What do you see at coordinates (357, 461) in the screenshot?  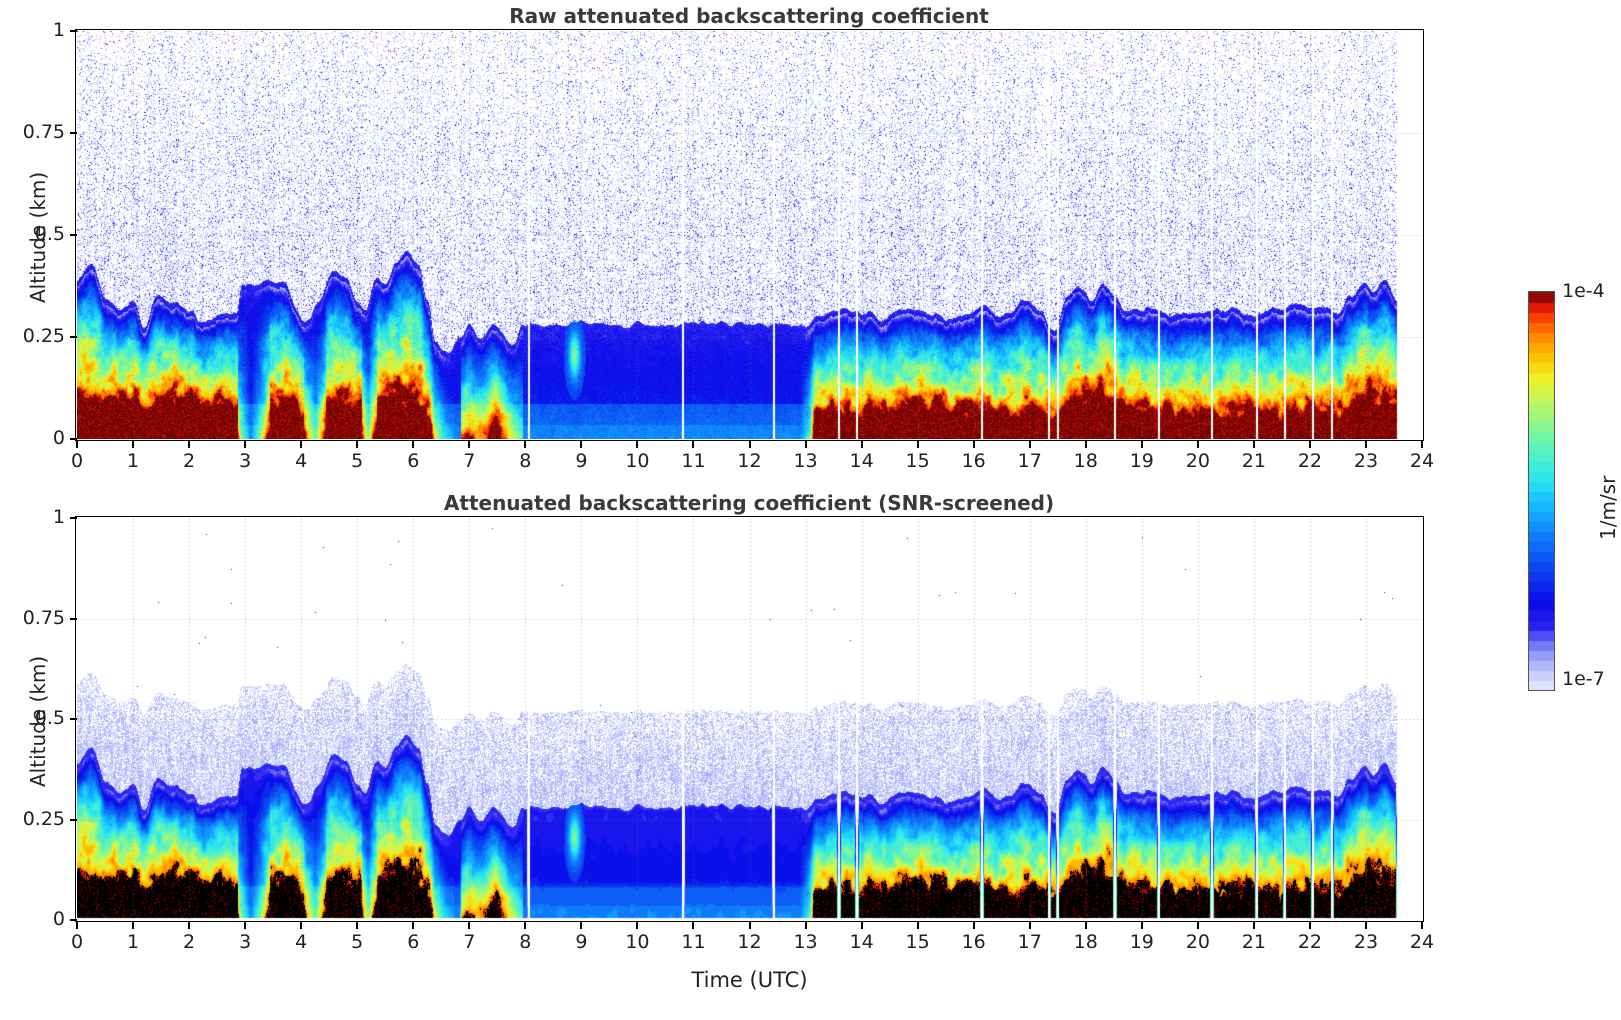 I see `x-tick-label: 5` at bounding box center [357, 461].